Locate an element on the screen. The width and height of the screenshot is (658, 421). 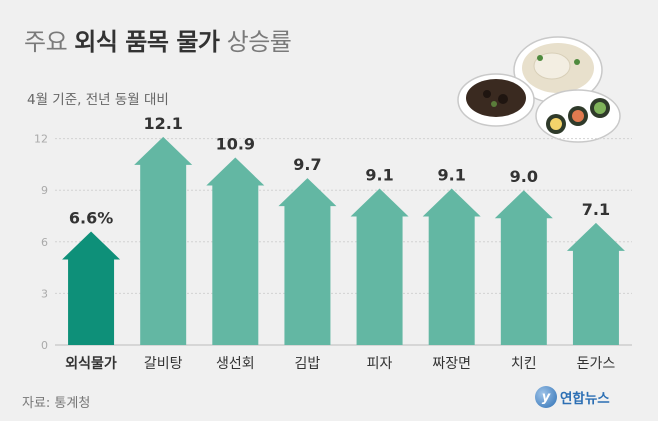
category-label: 갈비탕 is located at coordinates (163, 364).